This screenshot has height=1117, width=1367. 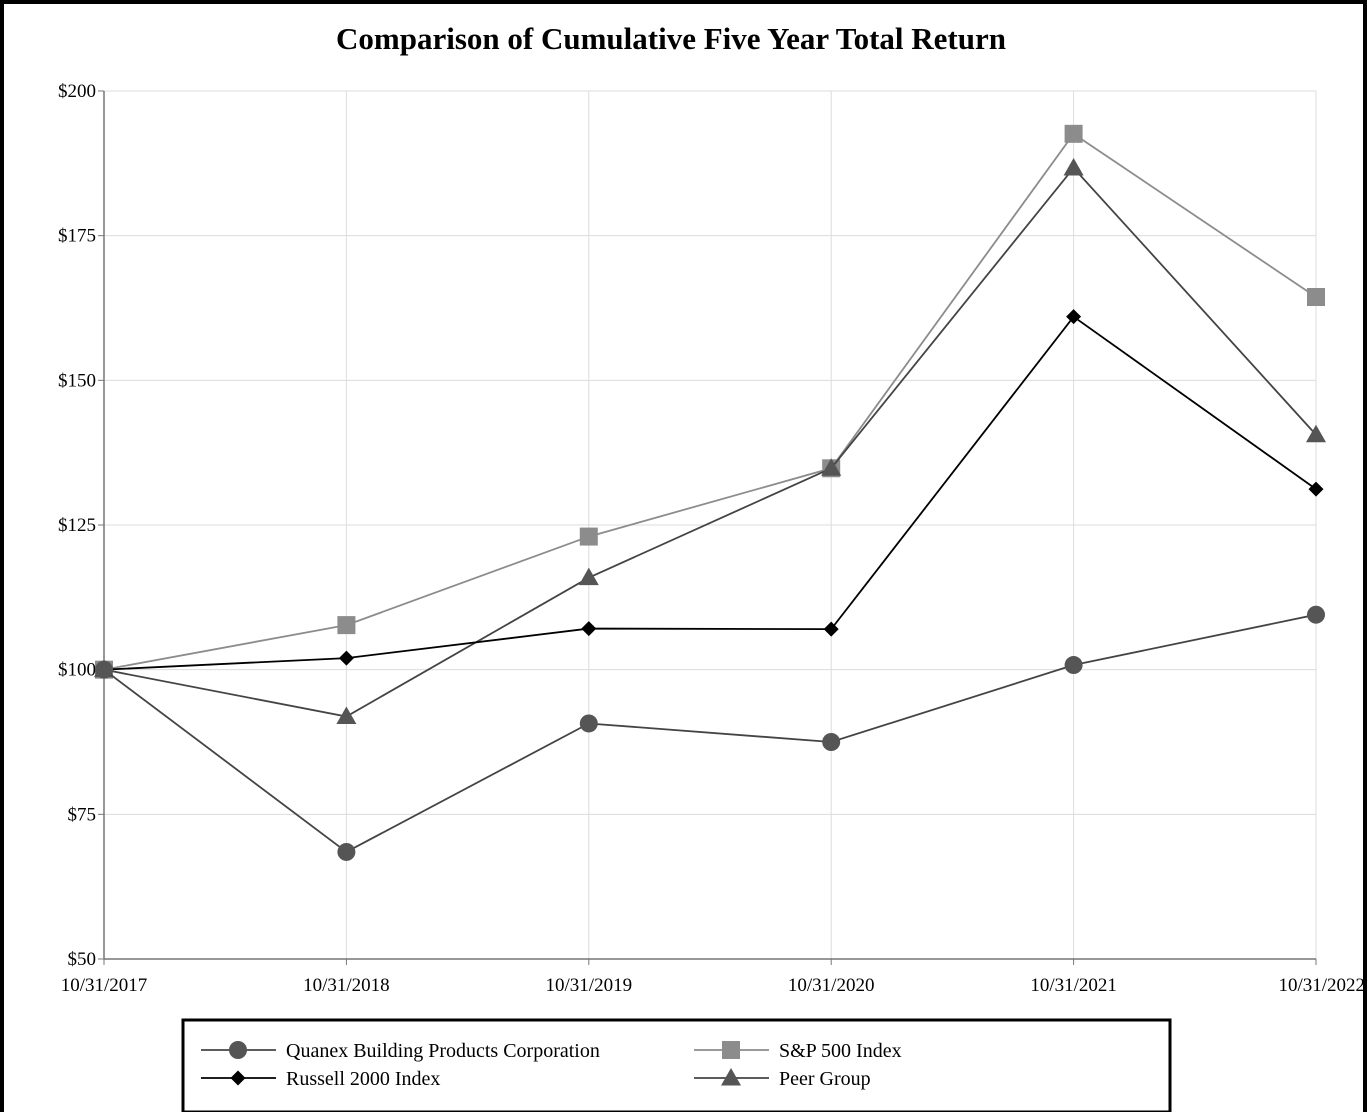 I want to click on y-tick-label: $75, so click(x=82, y=814).